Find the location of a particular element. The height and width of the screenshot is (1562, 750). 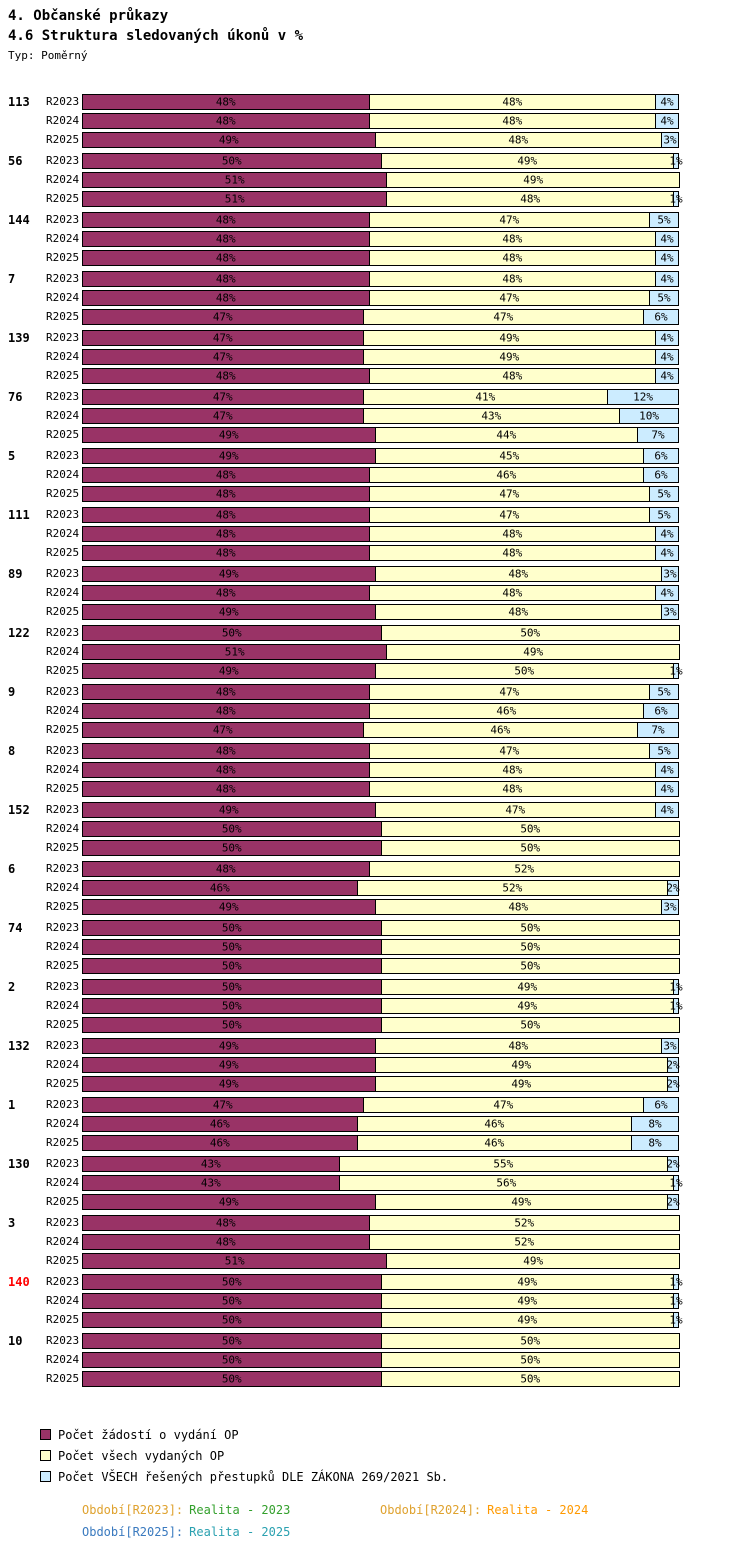

bar-row: R2025 51% 48% 1% is located at coordinates (379, 198).